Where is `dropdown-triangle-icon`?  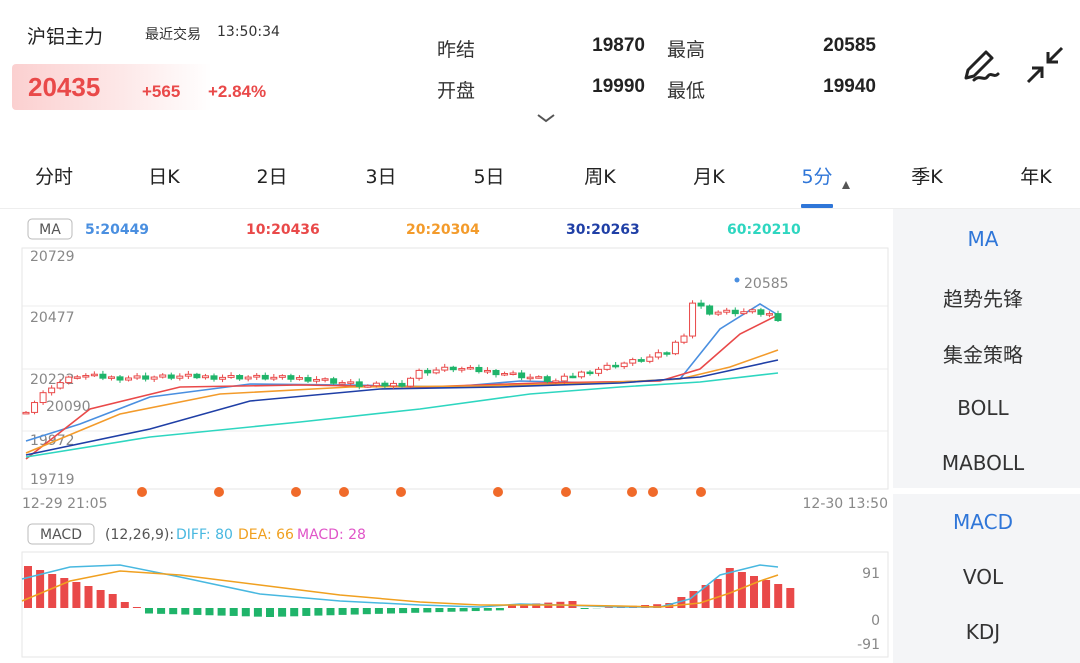
dropdown-triangle-icon is located at coordinates (846, 185).